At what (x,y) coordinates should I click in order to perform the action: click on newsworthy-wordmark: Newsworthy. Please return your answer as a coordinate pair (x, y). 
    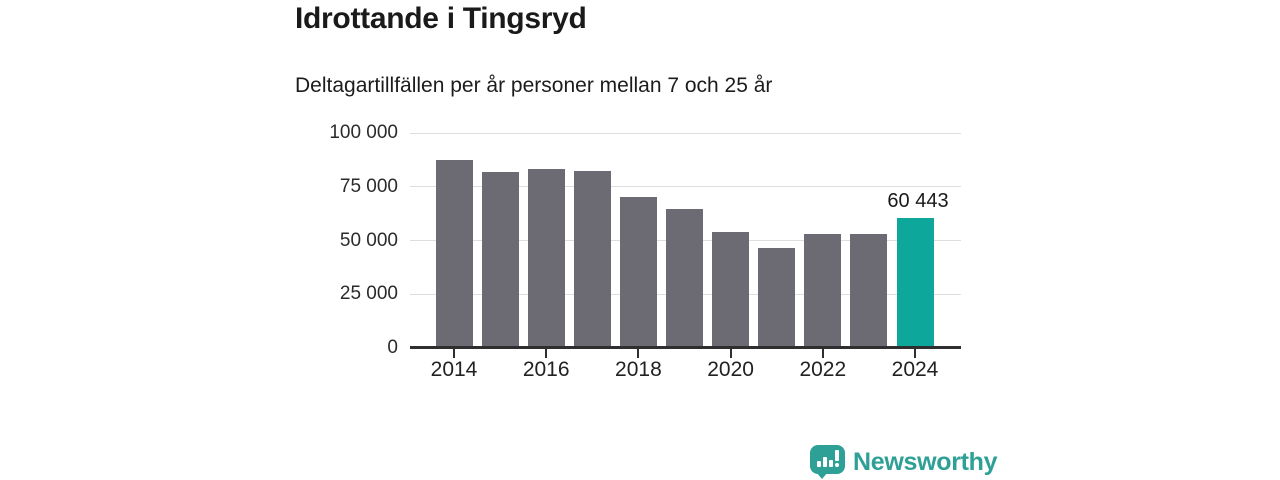
    Looking at the image, I should click on (925, 461).